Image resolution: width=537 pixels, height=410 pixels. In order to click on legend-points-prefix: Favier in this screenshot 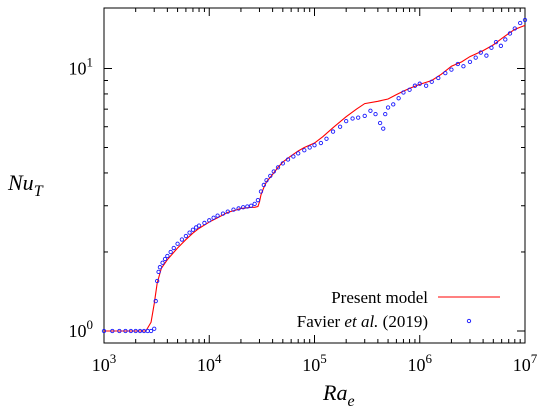, I will do `click(321, 321)`.